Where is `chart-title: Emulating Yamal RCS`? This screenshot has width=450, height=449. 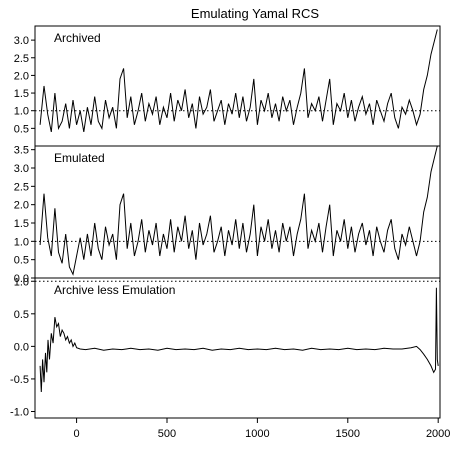 chart-title: Emulating Yamal RCS is located at coordinates (255, 13).